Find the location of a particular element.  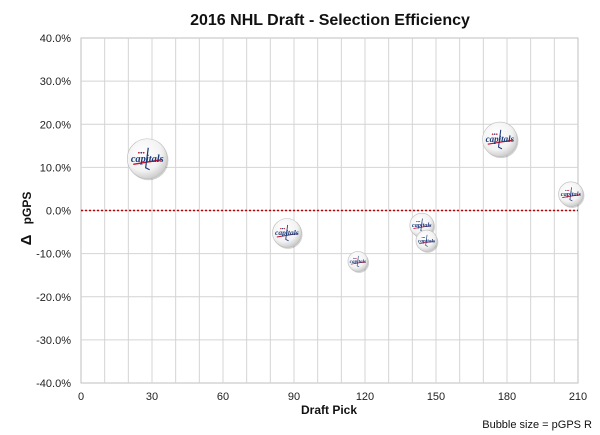

y-tick-label: 20.0% is located at coordinates (55, 125).